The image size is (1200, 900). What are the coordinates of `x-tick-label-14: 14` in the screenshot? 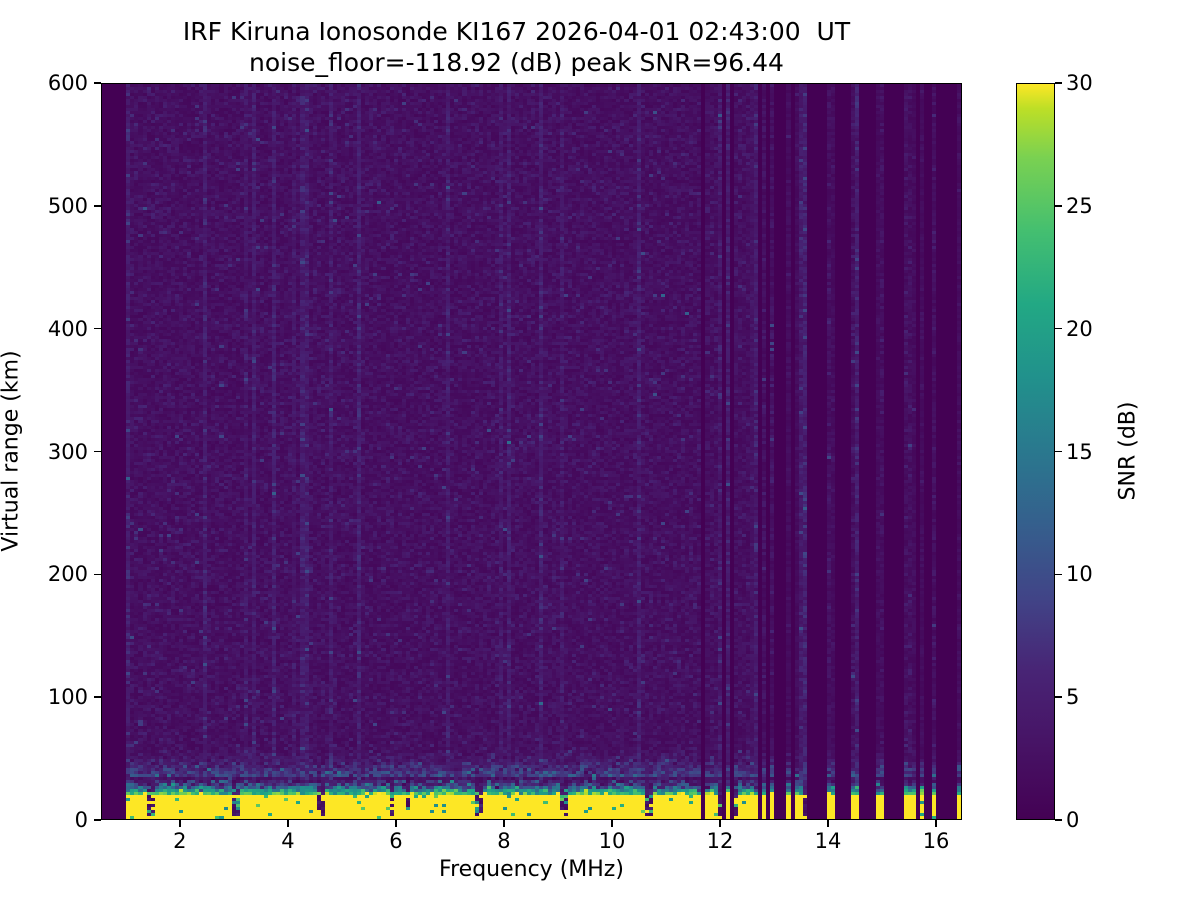 It's located at (828, 841).